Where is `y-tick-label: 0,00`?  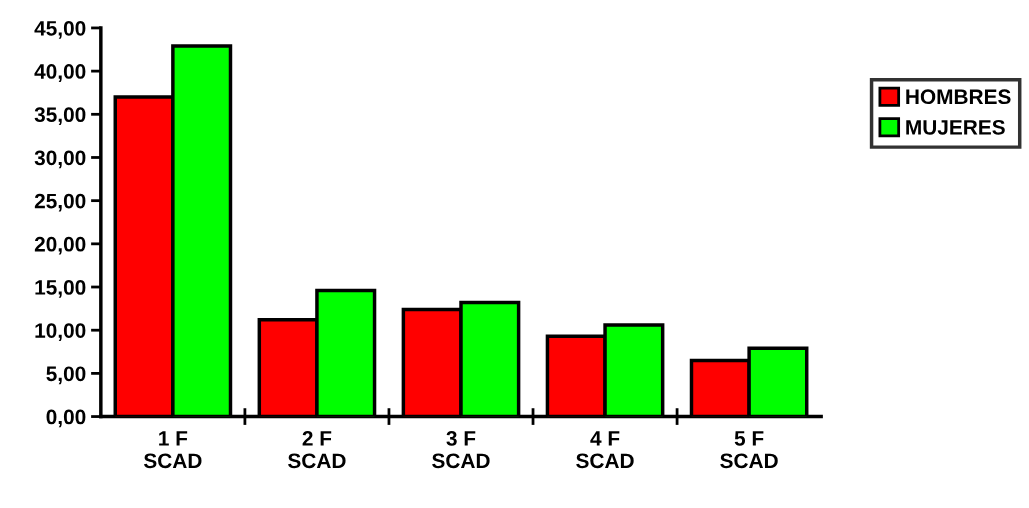
y-tick-label: 0,00 is located at coordinates (66, 418).